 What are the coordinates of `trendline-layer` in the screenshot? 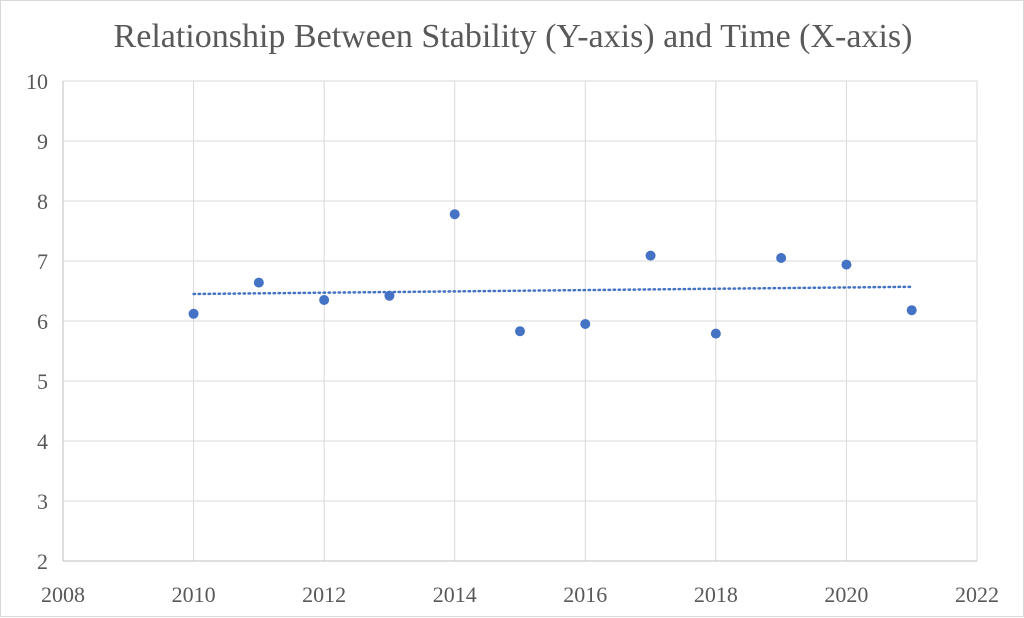 It's located at (552, 290).